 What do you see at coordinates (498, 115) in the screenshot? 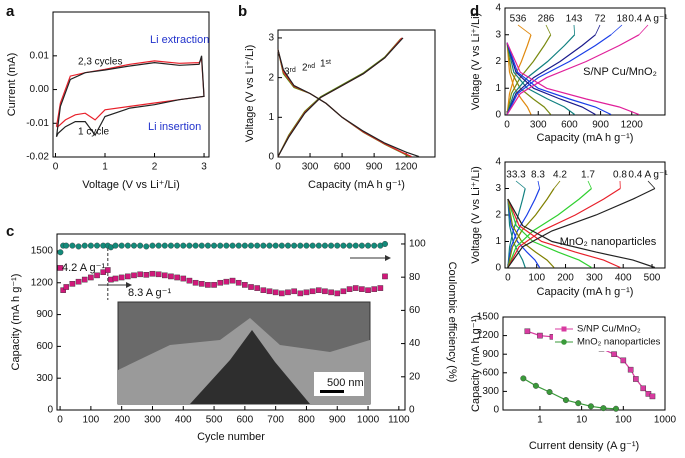
I see `y-tick-label: 0` at bounding box center [498, 115].